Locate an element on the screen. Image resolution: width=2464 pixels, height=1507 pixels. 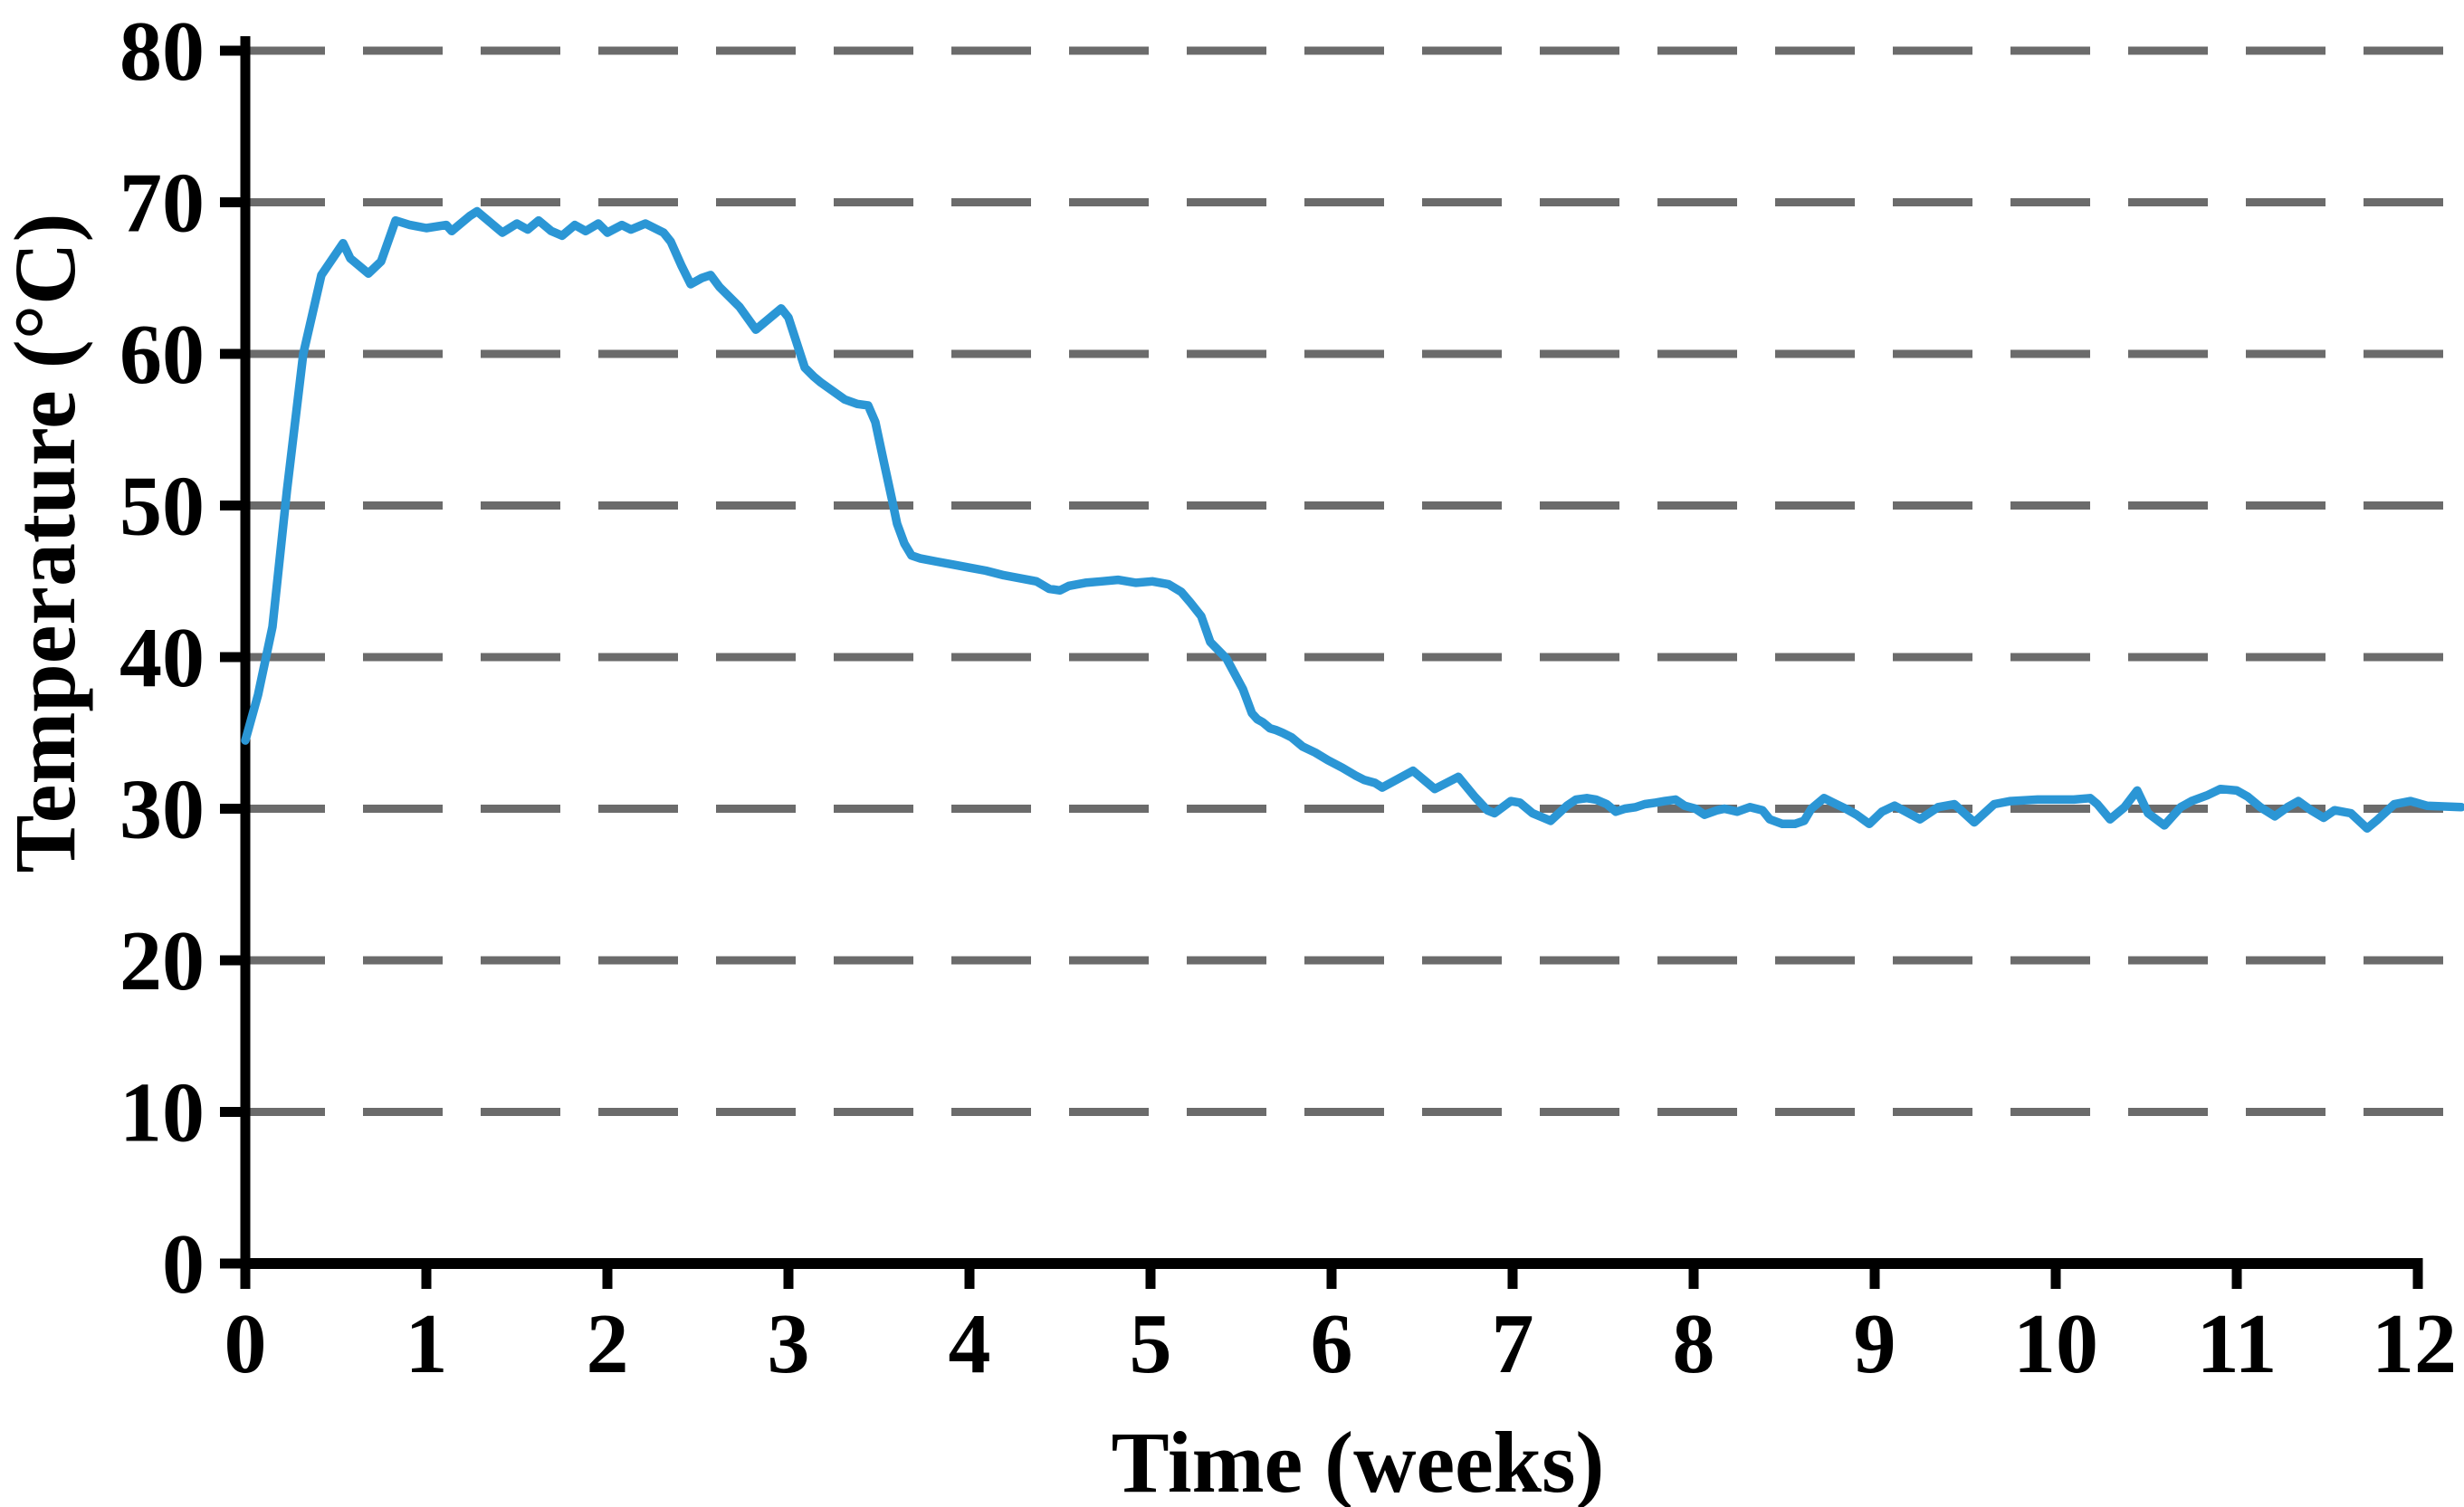
y-axis-title: Temperature (°C) is located at coordinates (46, 543).